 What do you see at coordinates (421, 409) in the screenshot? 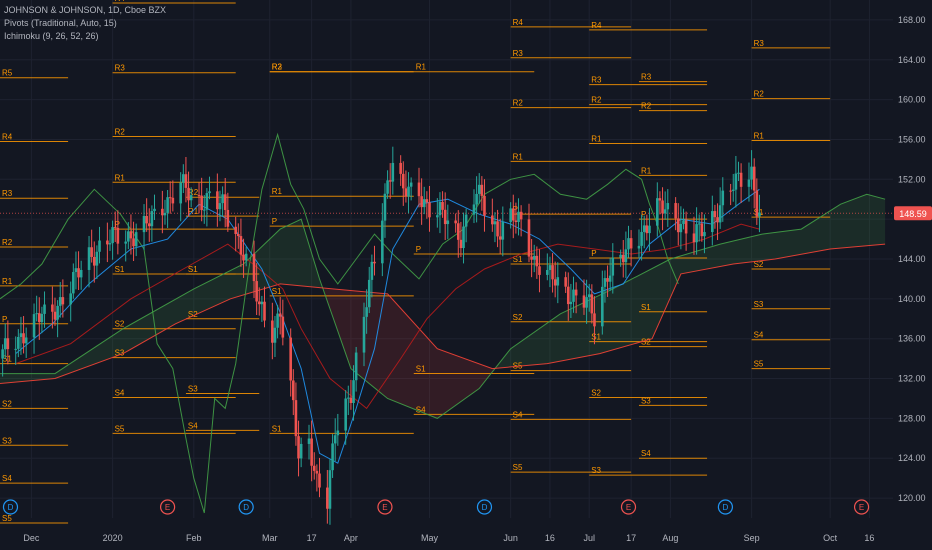
I see `pivot-label-s4: S4` at bounding box center [421, 409].